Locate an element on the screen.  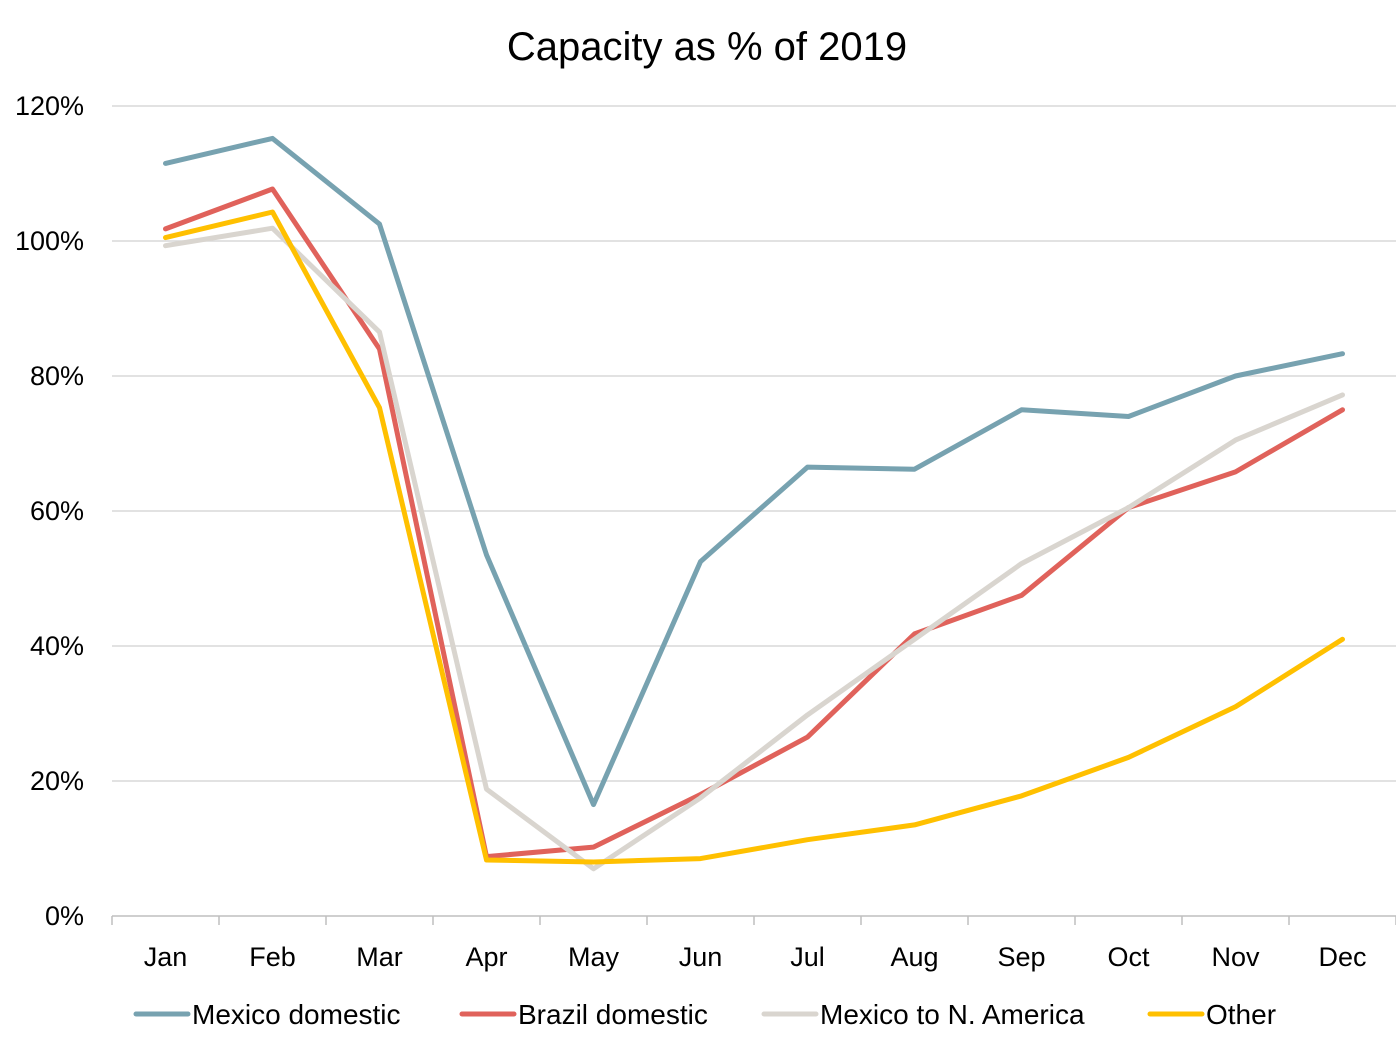
y-axis: 0% 20% 40% 60% 80% 100% 120% is located at coordinates (49, 511).